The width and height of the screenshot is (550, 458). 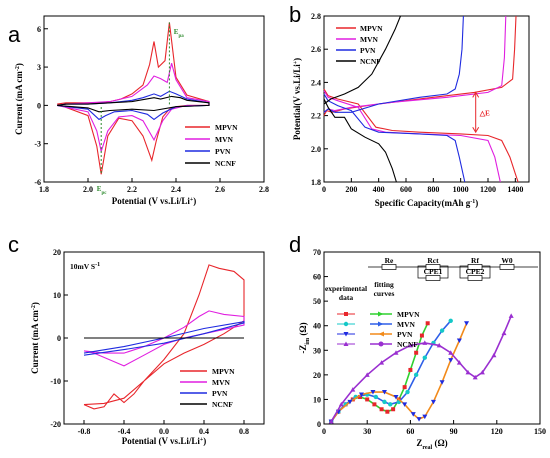 What do you see at coordinates (420, 65) in the screenshot?
I see `series-line-mpvn-charge` at bounding box center [420, 65].